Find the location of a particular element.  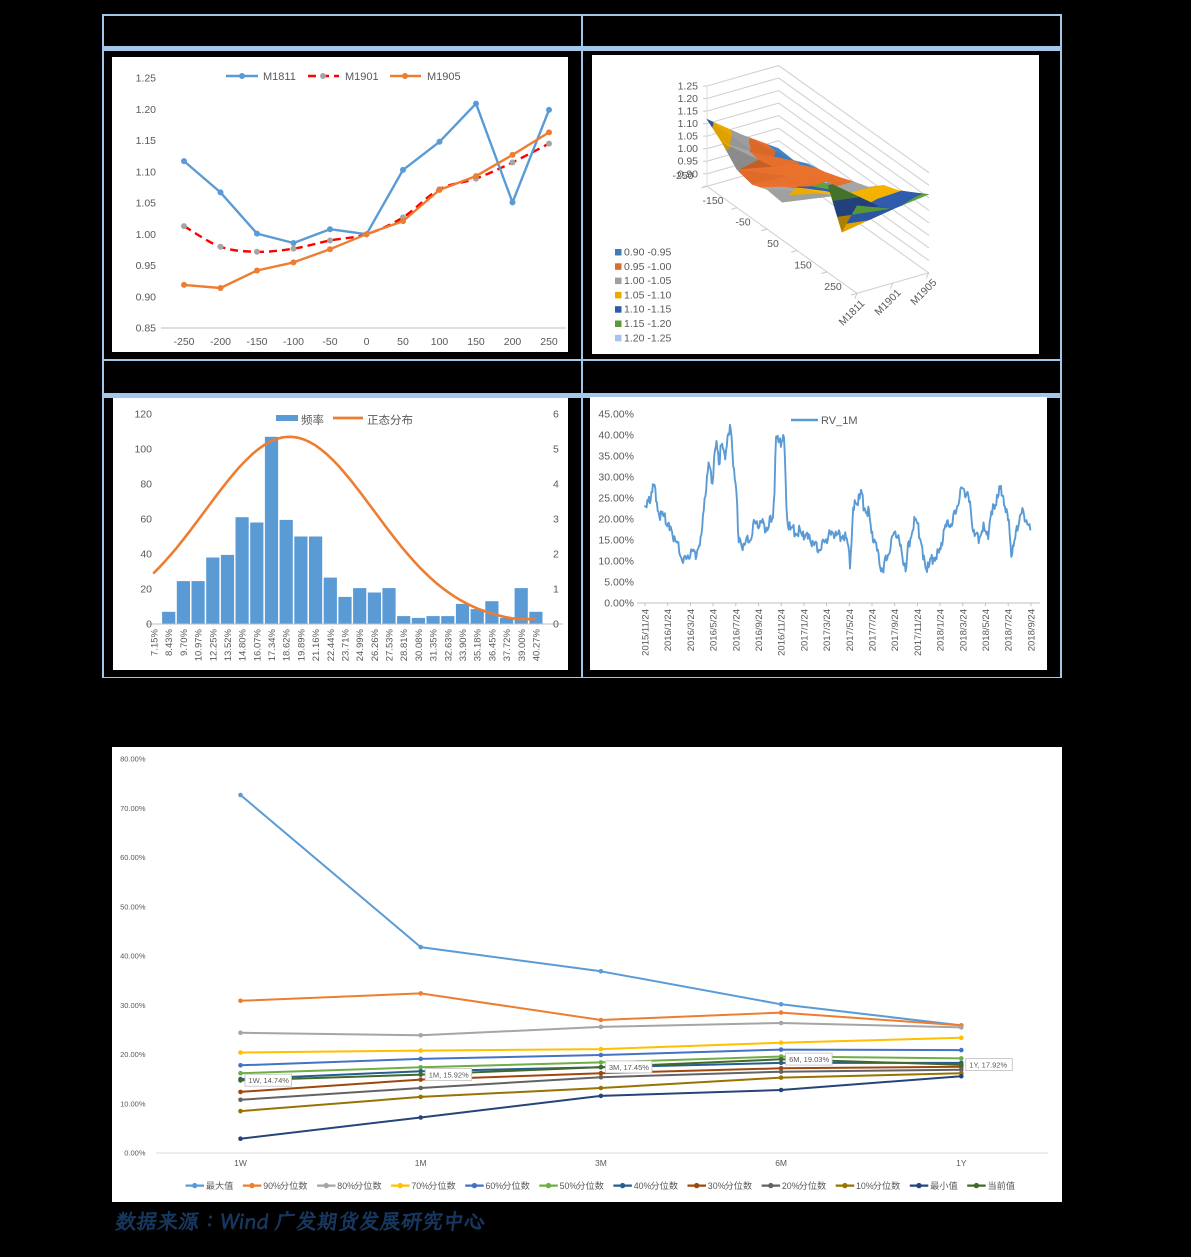

svg-text: 25.00% is located at coordinates (616, 499).